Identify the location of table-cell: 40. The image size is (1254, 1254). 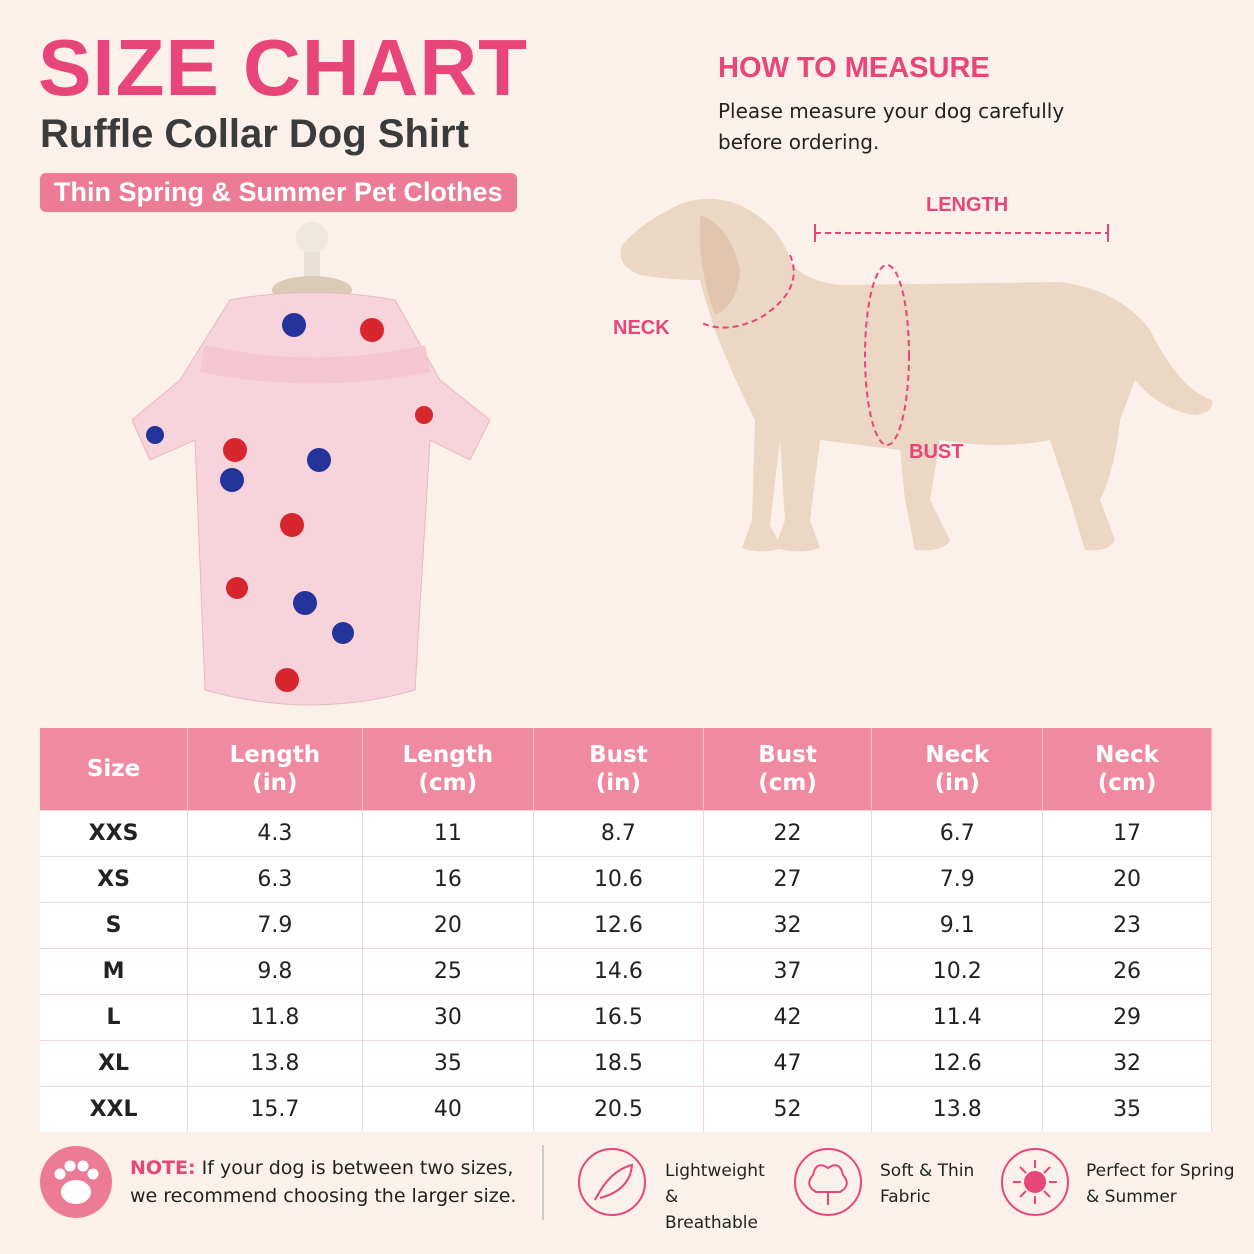
(448, 1109).